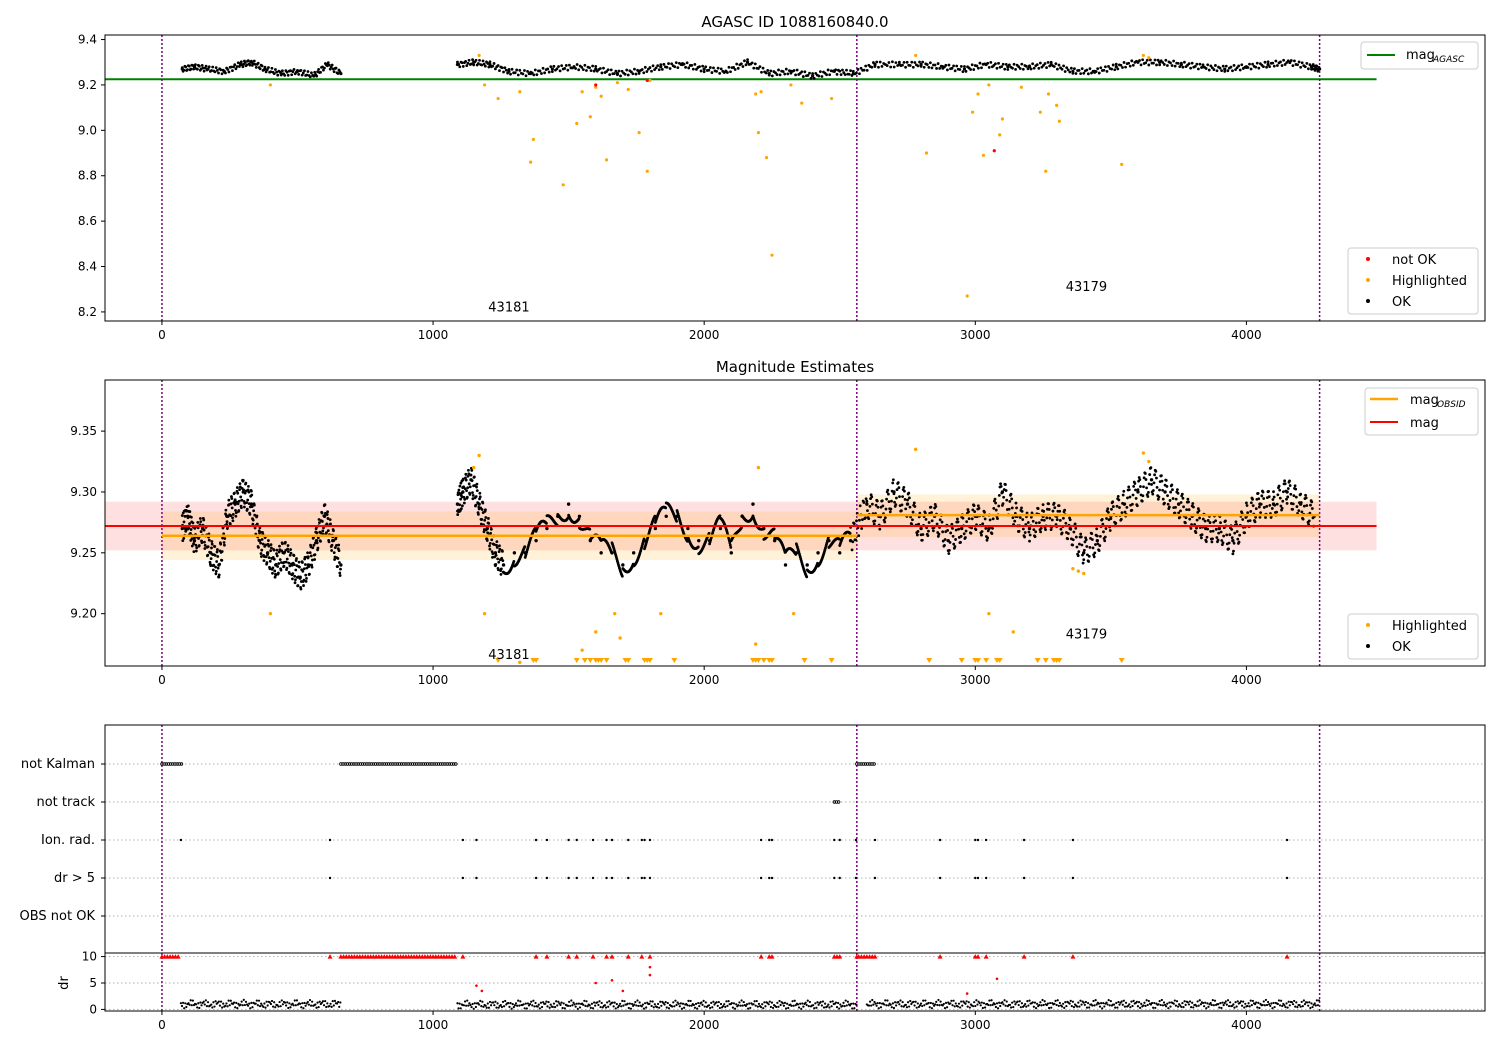 This screenshot has height=1050, width=1500. What do you see at coordinates (476, 985) in the screenshot?
I see `dr-not-ok-point` at bounding box center [476, 985].